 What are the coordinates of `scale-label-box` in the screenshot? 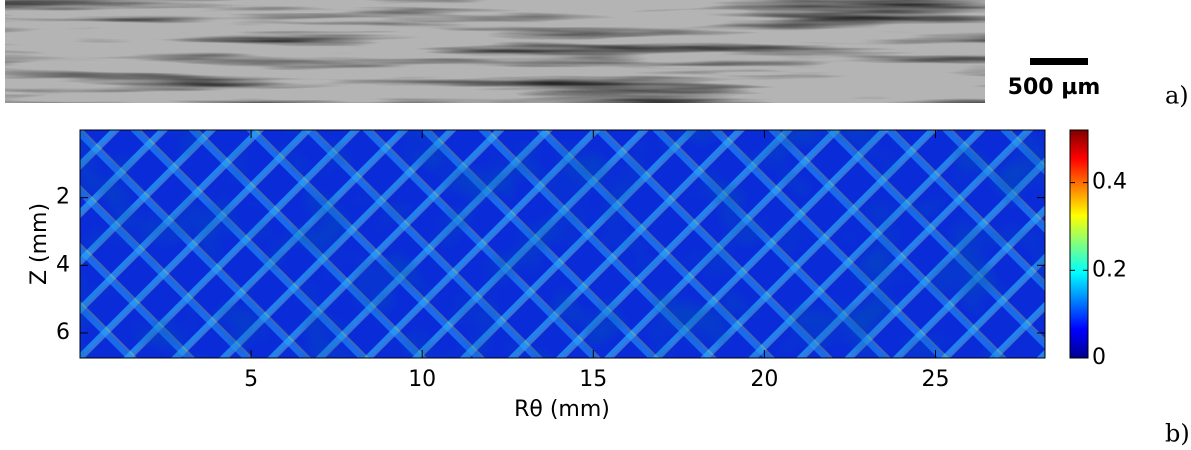 It's located at (1054, 87).